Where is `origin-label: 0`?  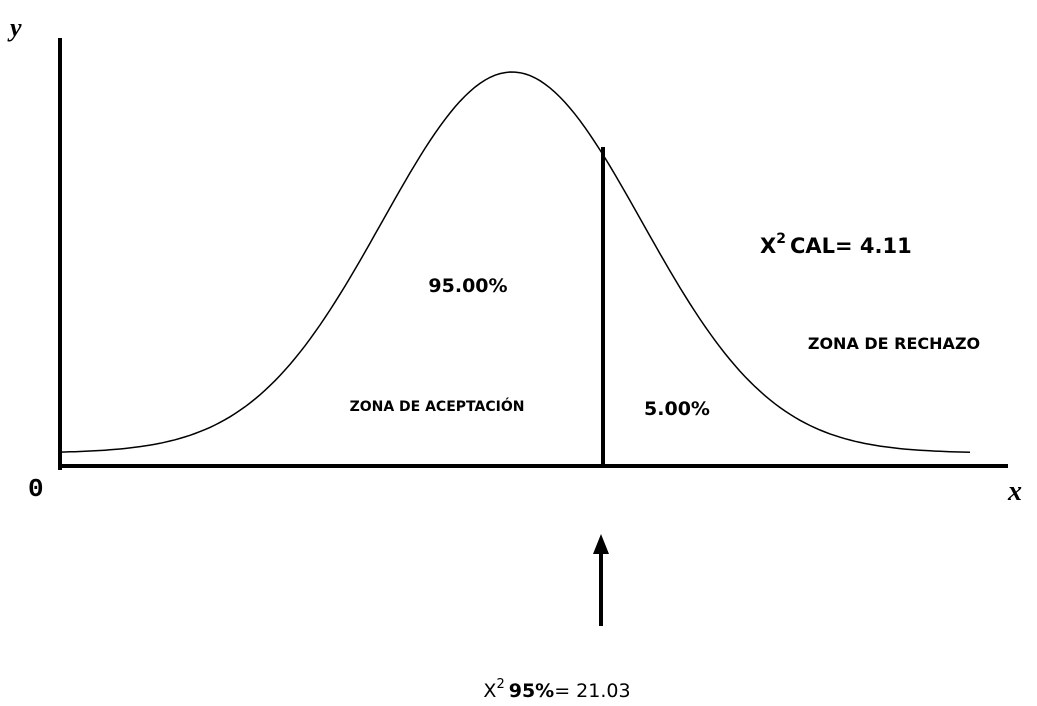
origin-label: 0 is located at coordinates (36, 489).